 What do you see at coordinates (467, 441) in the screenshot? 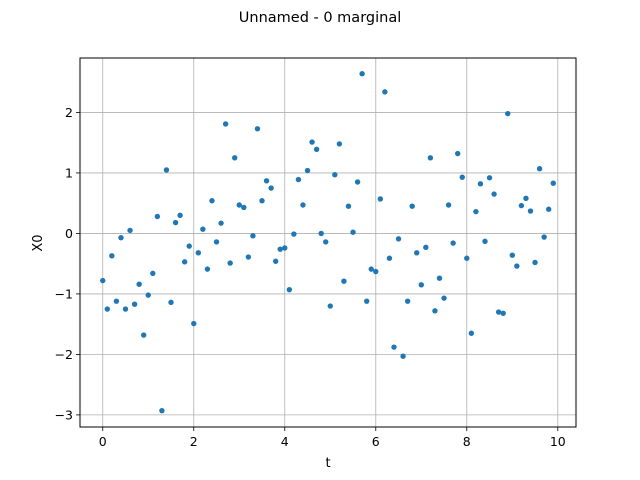
I see `x-tick-label: 8` at bounding box center [467, 441].